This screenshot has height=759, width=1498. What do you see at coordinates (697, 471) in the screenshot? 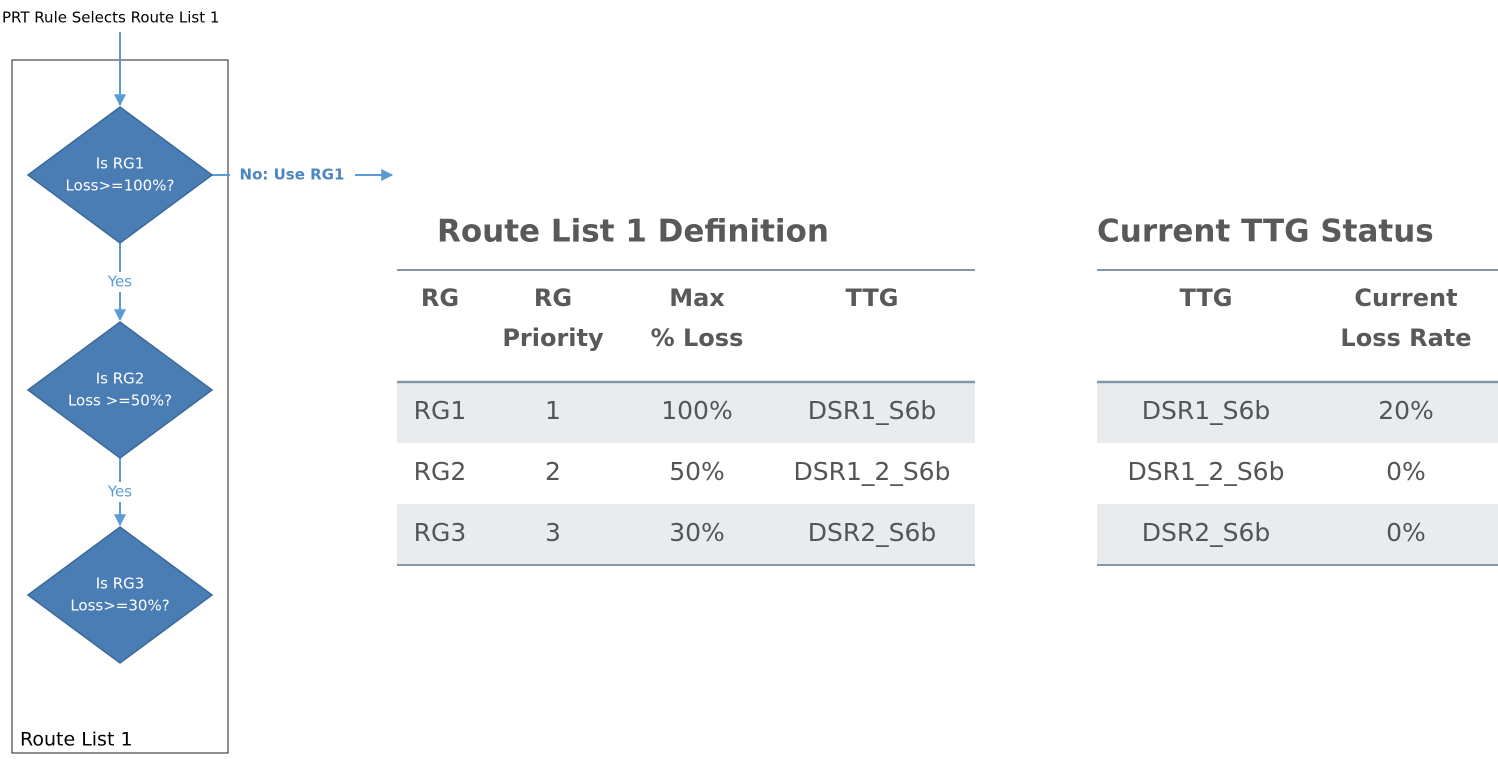
I see `table-cell: 50%` at bounding box center [697, 471].